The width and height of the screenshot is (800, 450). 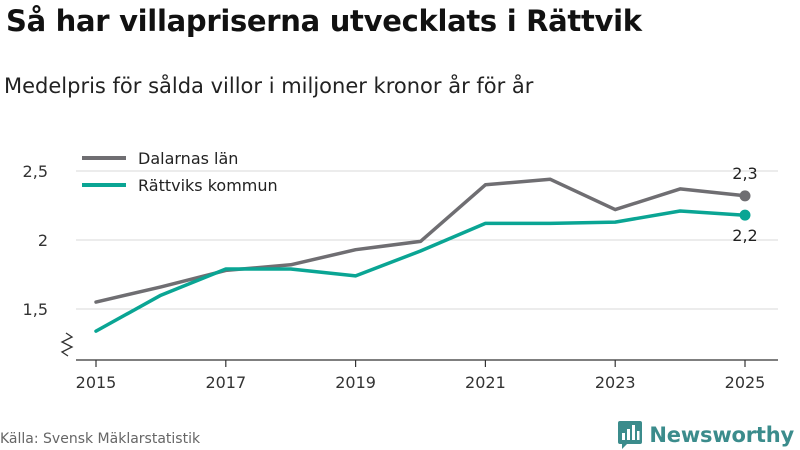 What do you see at coordinates (615, 382) in the screenshot?
I see `x-tick-label: 2023` at bounding box center [615, 382].